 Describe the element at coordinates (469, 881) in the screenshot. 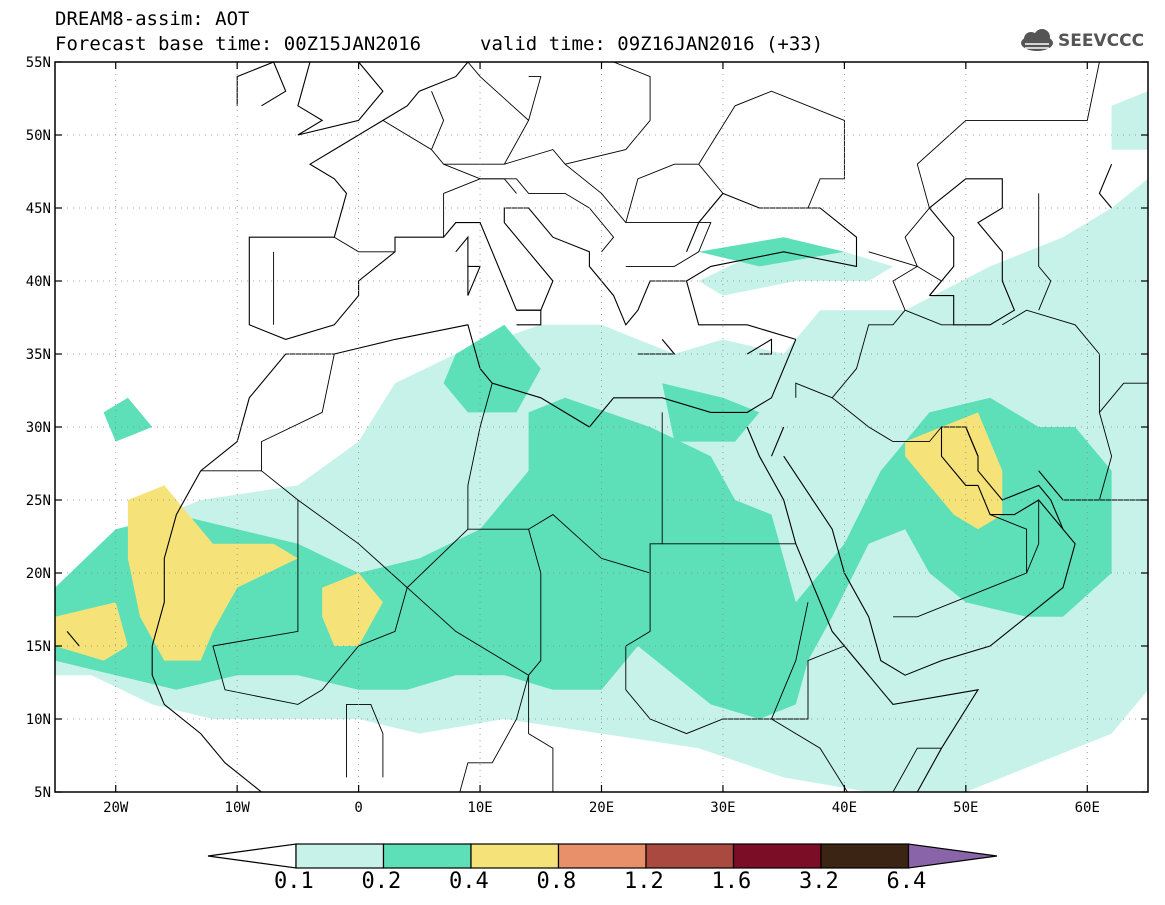

I see `colorbar-label-0.4: 0.4` at that location.